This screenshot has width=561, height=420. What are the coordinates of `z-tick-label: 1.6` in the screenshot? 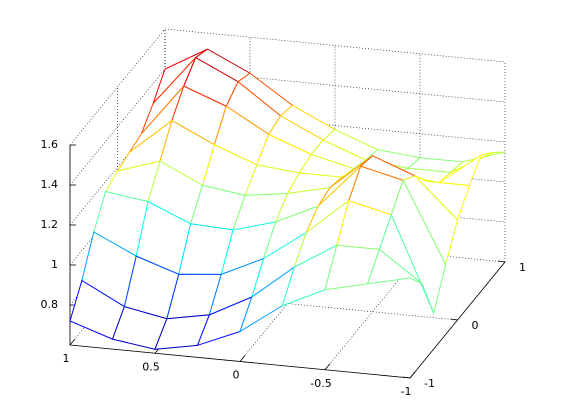 It's located at (50, 144).